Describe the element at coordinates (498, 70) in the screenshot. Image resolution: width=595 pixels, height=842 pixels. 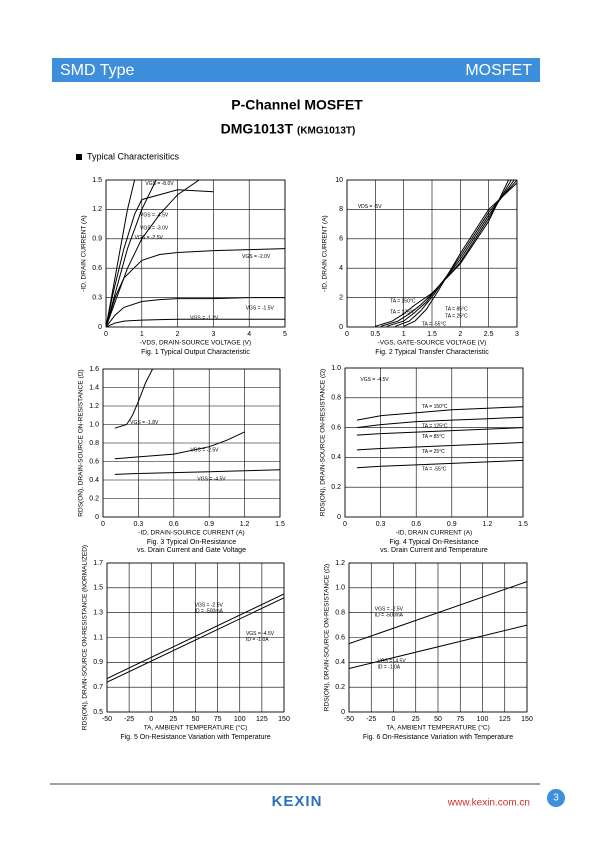
I see `header-right: MOSFET` at that location.